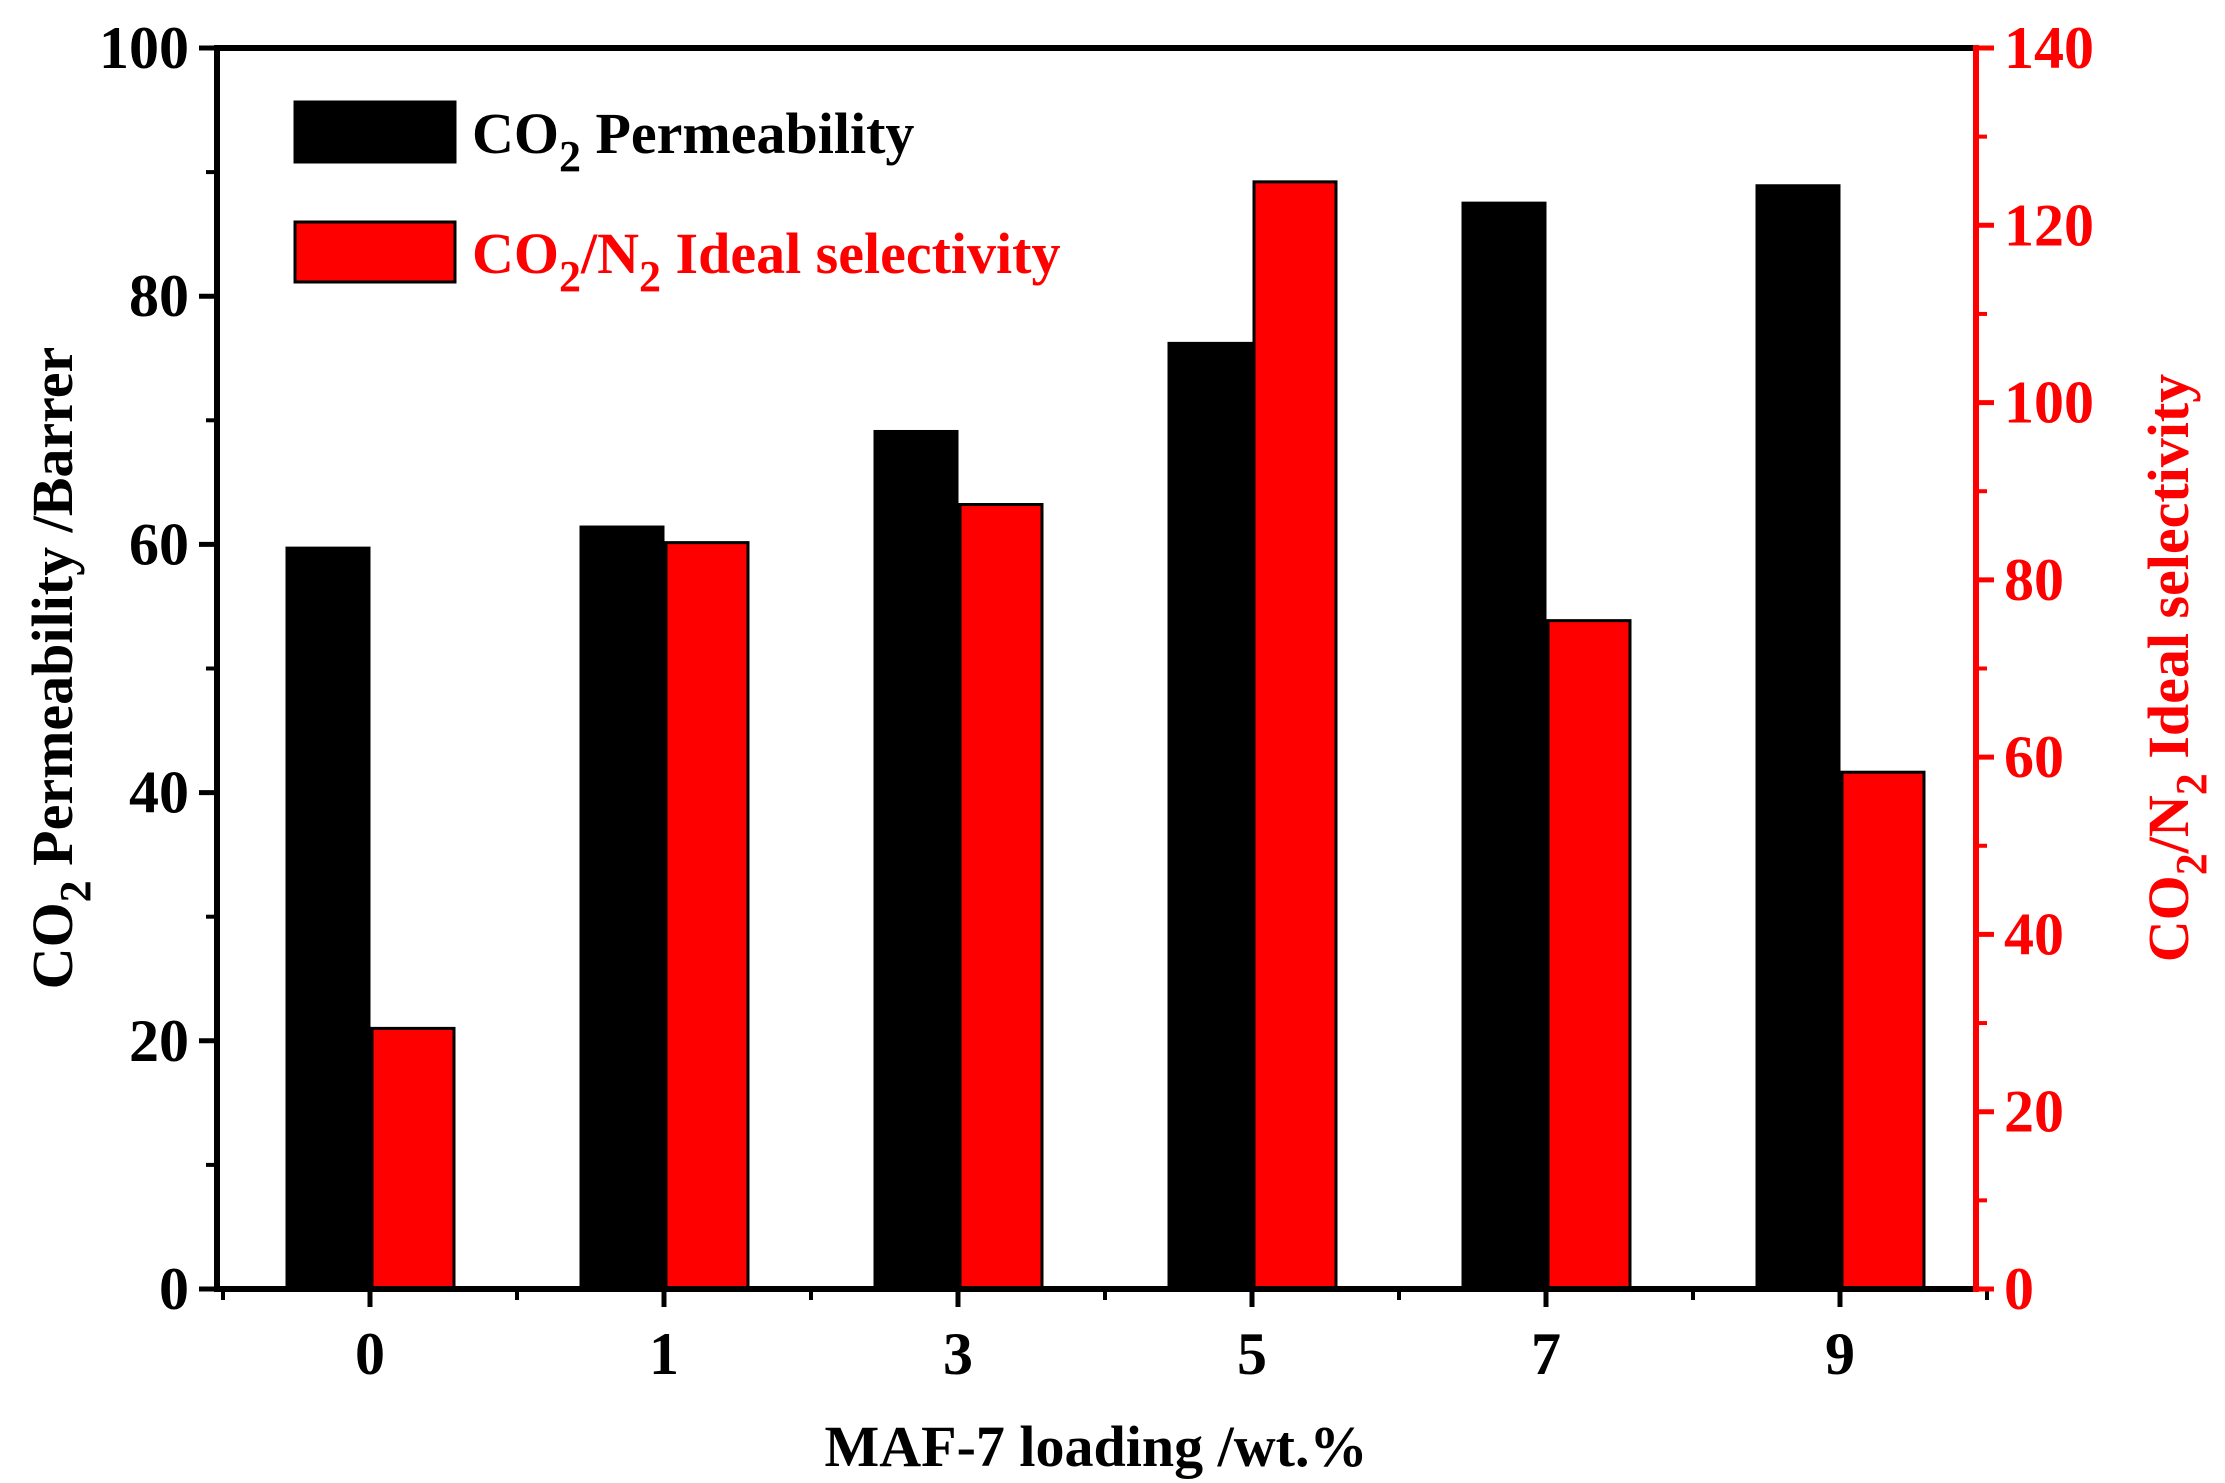 Image resolution: width=2225 pixels, height=1483 pixels. I want to click on y2-tick-label-60: 60, so click(2034, 757).